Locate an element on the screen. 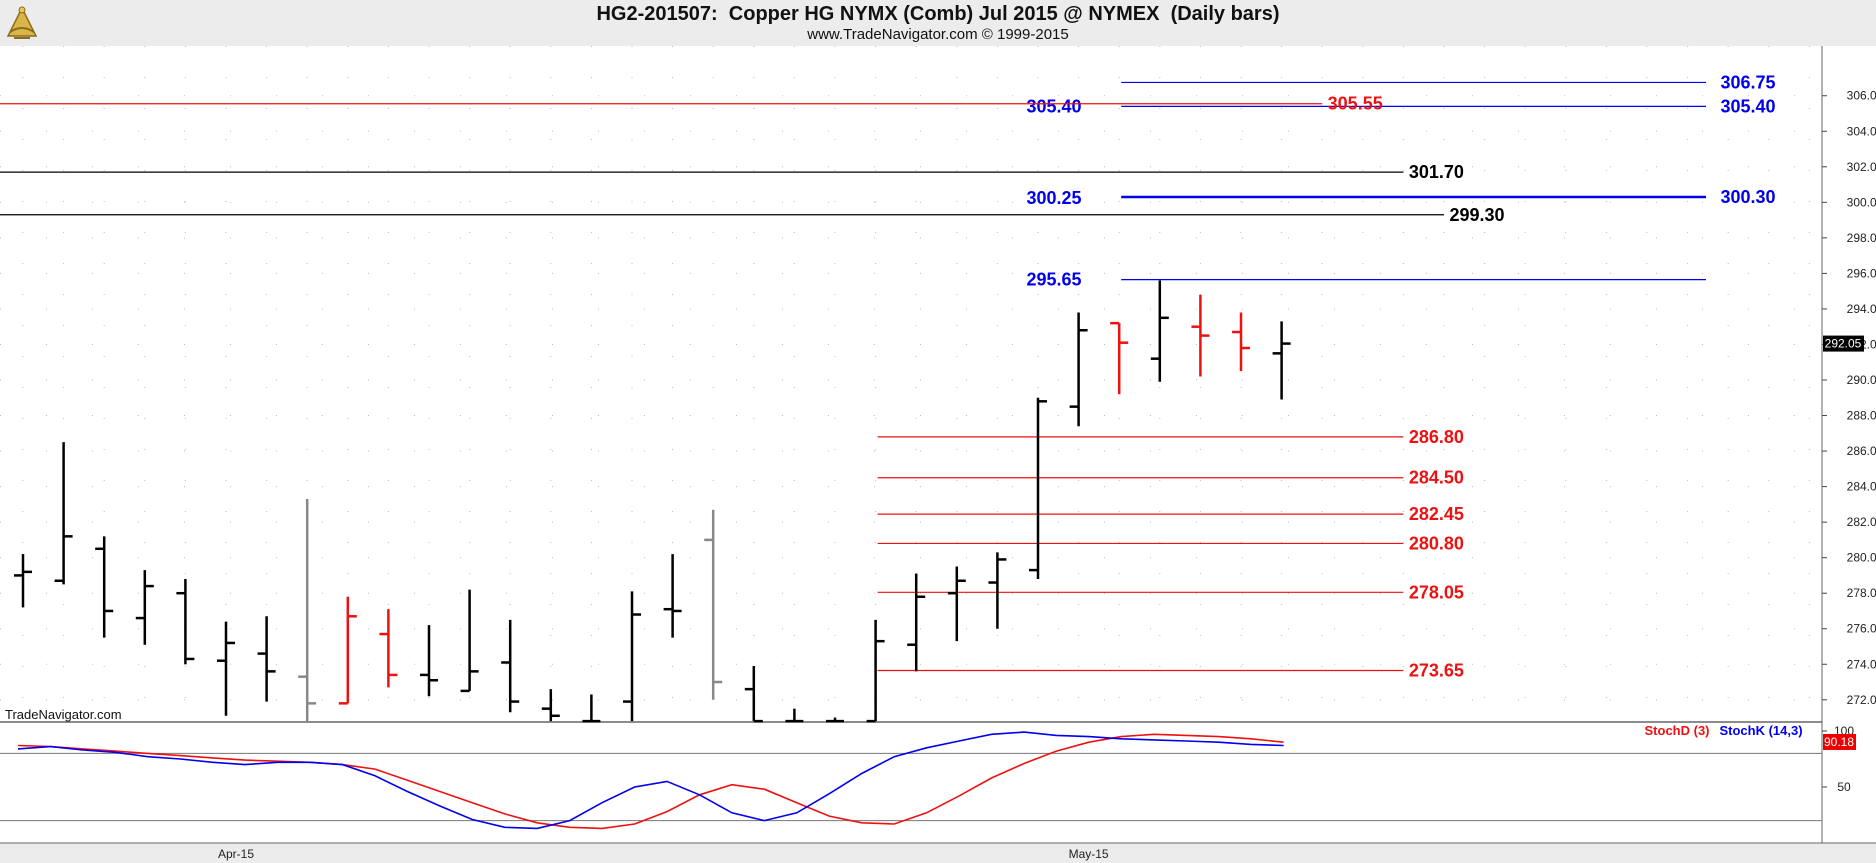  last-price-label: 292.05 is located at coordinates (1843, 344).